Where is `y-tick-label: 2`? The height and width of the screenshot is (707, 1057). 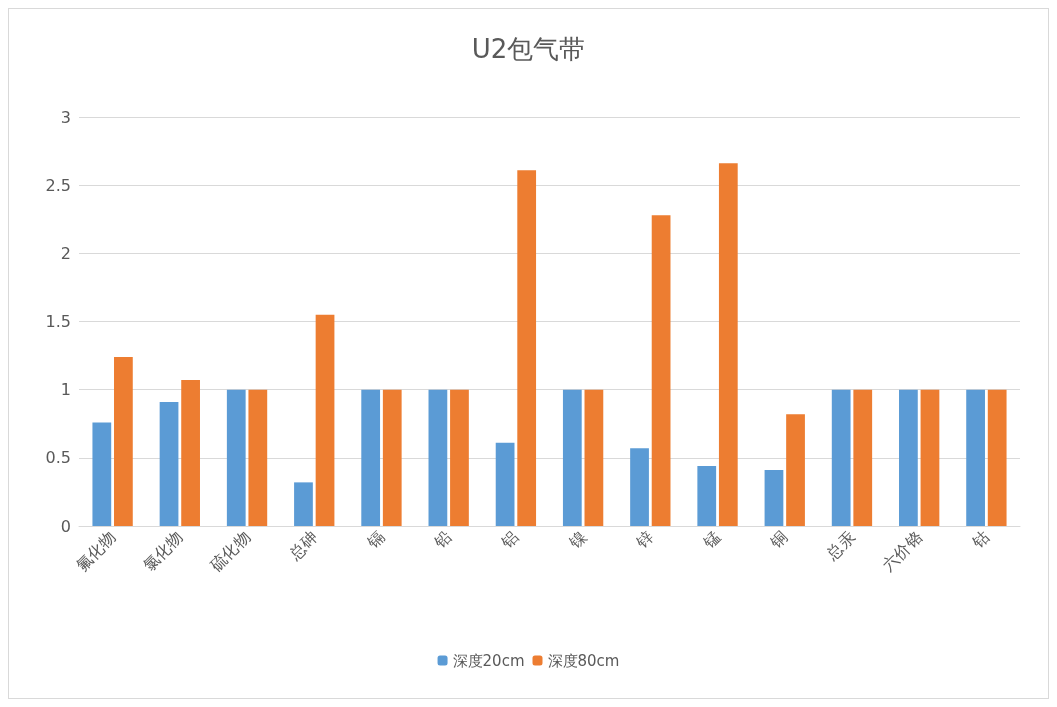 y-tick-label: 2 is located at coordinates (65, 253).